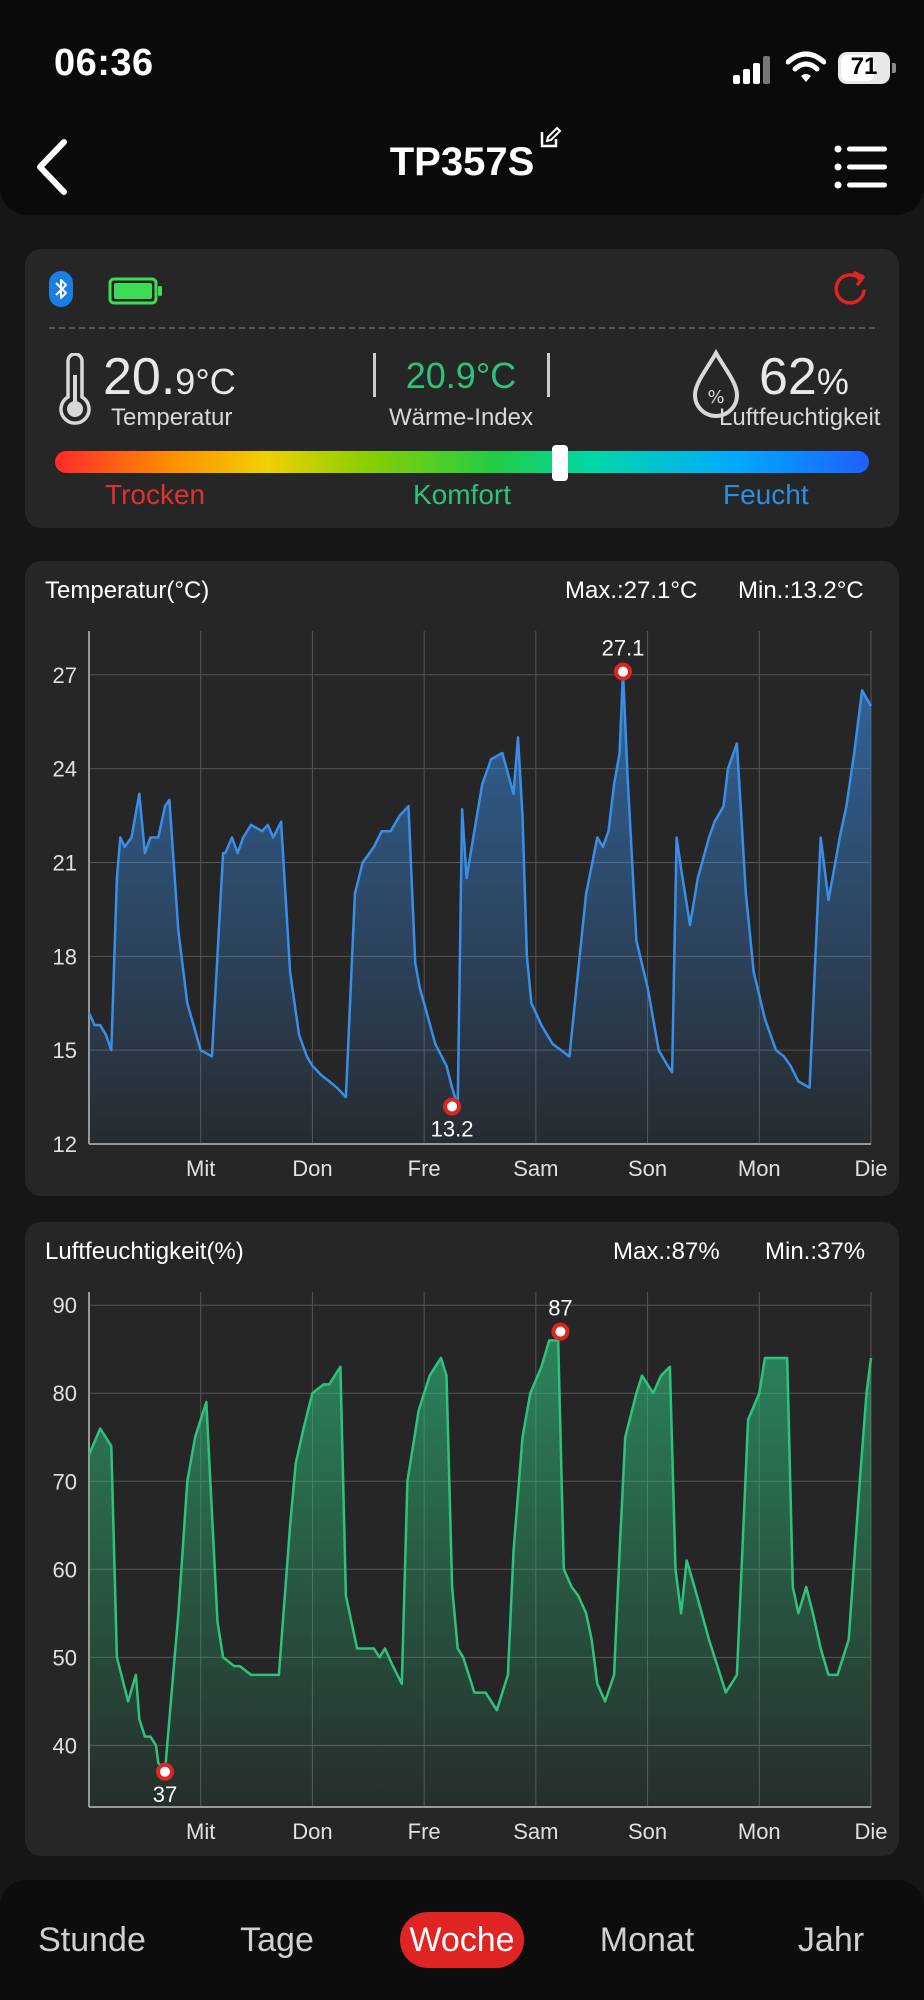 The width and height of the screenshot is (924, 2000). I want to click on device-title: TP357S, so click(462, 162).